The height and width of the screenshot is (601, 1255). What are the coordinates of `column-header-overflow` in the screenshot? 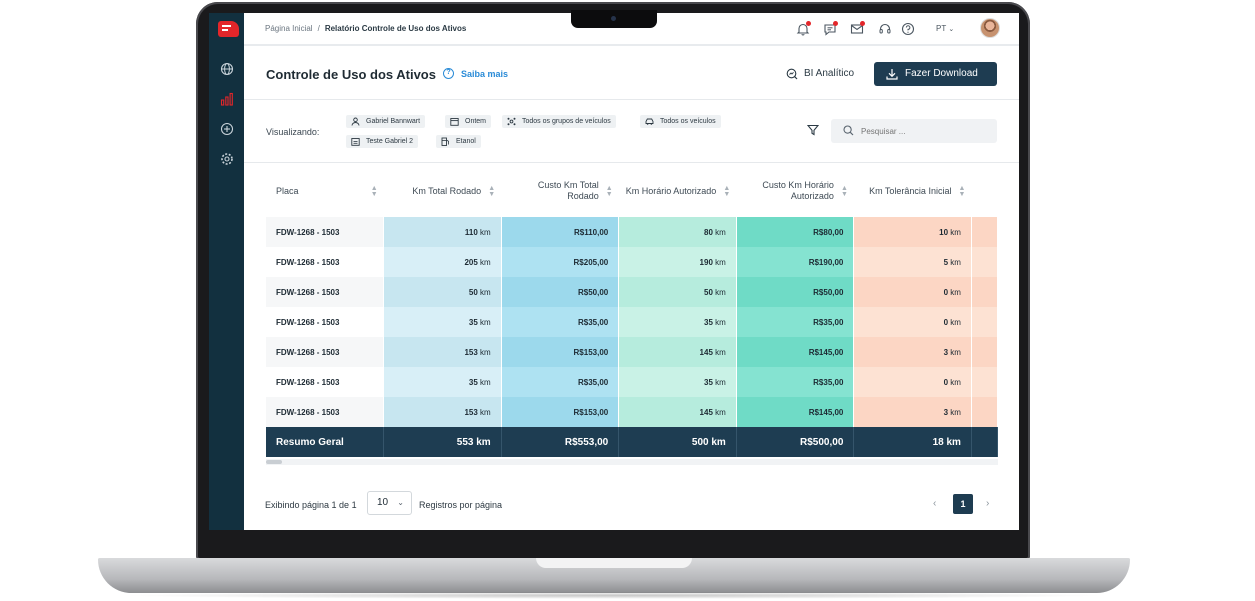 It's located at (984, 191).